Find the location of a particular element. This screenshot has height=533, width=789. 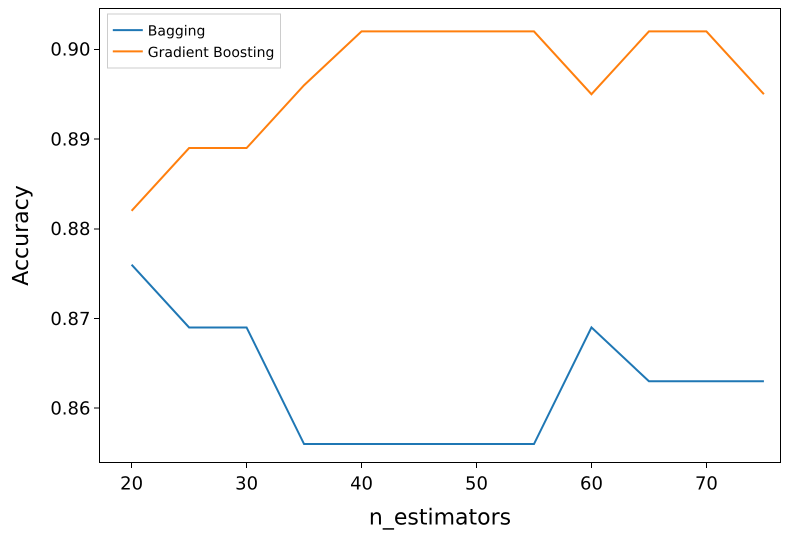

x-tick-label: 60 is located at coordinates (591, 484).